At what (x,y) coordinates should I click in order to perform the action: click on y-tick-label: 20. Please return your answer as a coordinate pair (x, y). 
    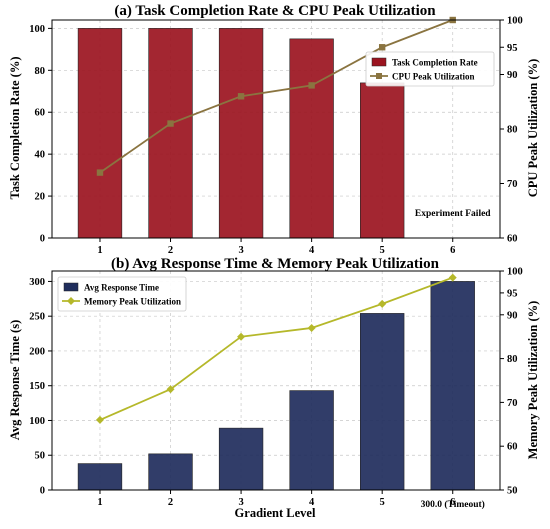
    Looking at the image, I should click on (40, 197).